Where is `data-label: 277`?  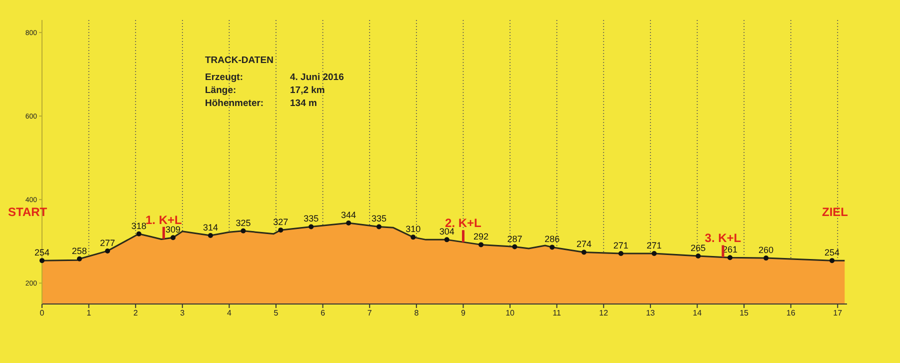
data-label: 277 is located at coordinates (108, 243).